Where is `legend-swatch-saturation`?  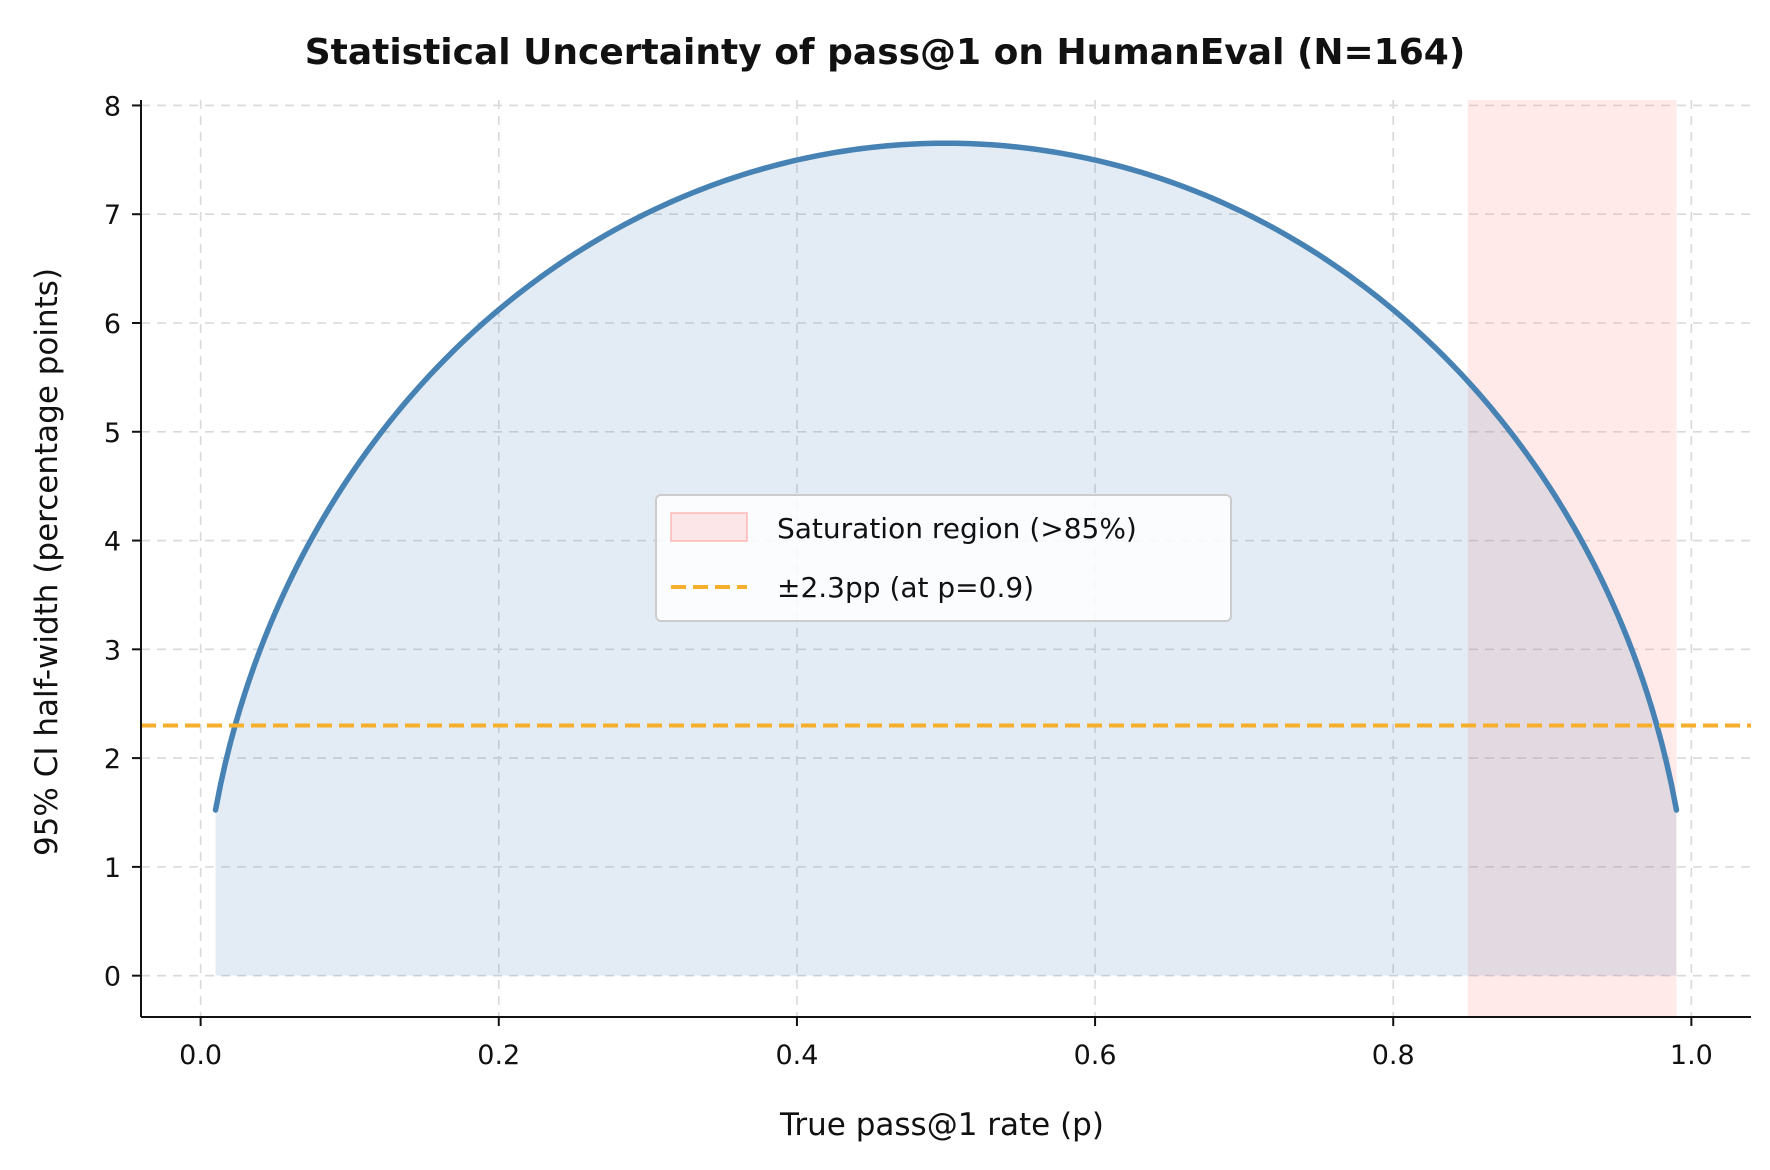
legend-swatch-saturation is located at coordinates (709, 527).